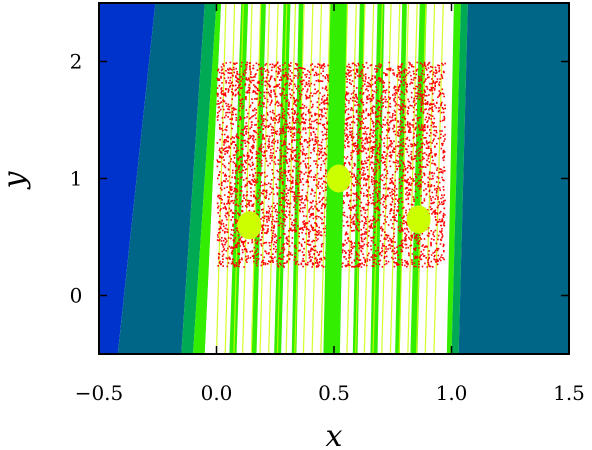 The width and height of the screenshot is (592, 450). What do you see at coordinates (16, 180) in the screenshot?
I see `y-axis-label: y` at bounding box center [16, 180].